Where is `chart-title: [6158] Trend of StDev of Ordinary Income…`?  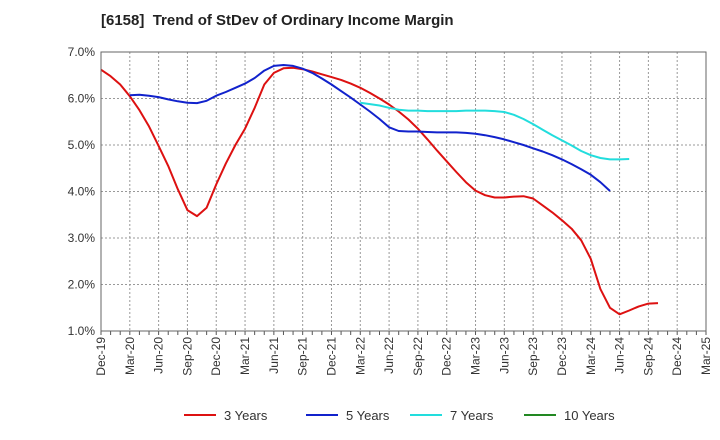
chart-title: [6158] Trend of StDev of Ordinary Income… is located at coordinates (277, 20).